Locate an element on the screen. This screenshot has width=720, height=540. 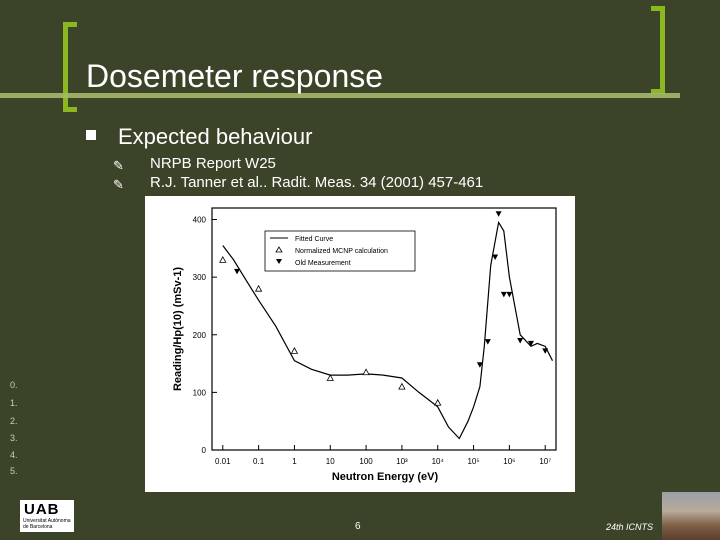
y-tick-label: 0 is located at coordinates (204, 450).